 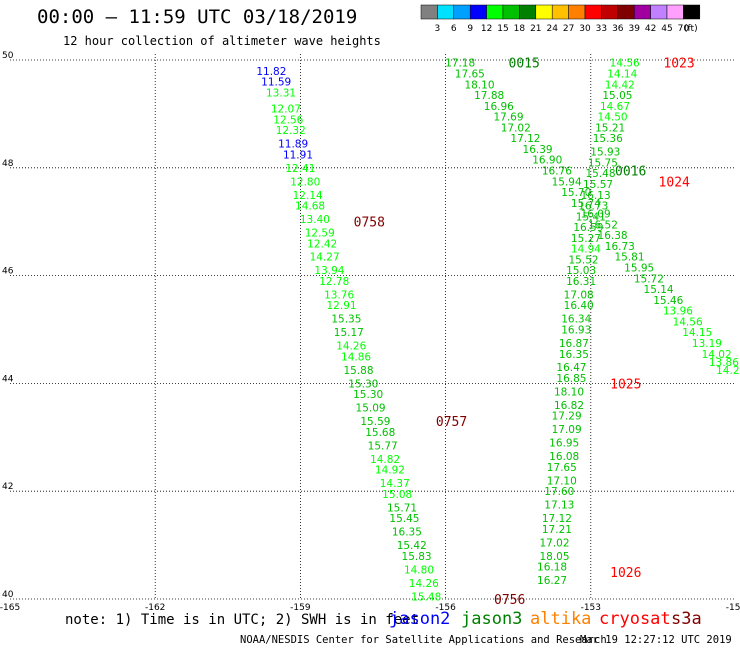 I want to click on wave-height-value: 14.67, so click(x=615, y=107).